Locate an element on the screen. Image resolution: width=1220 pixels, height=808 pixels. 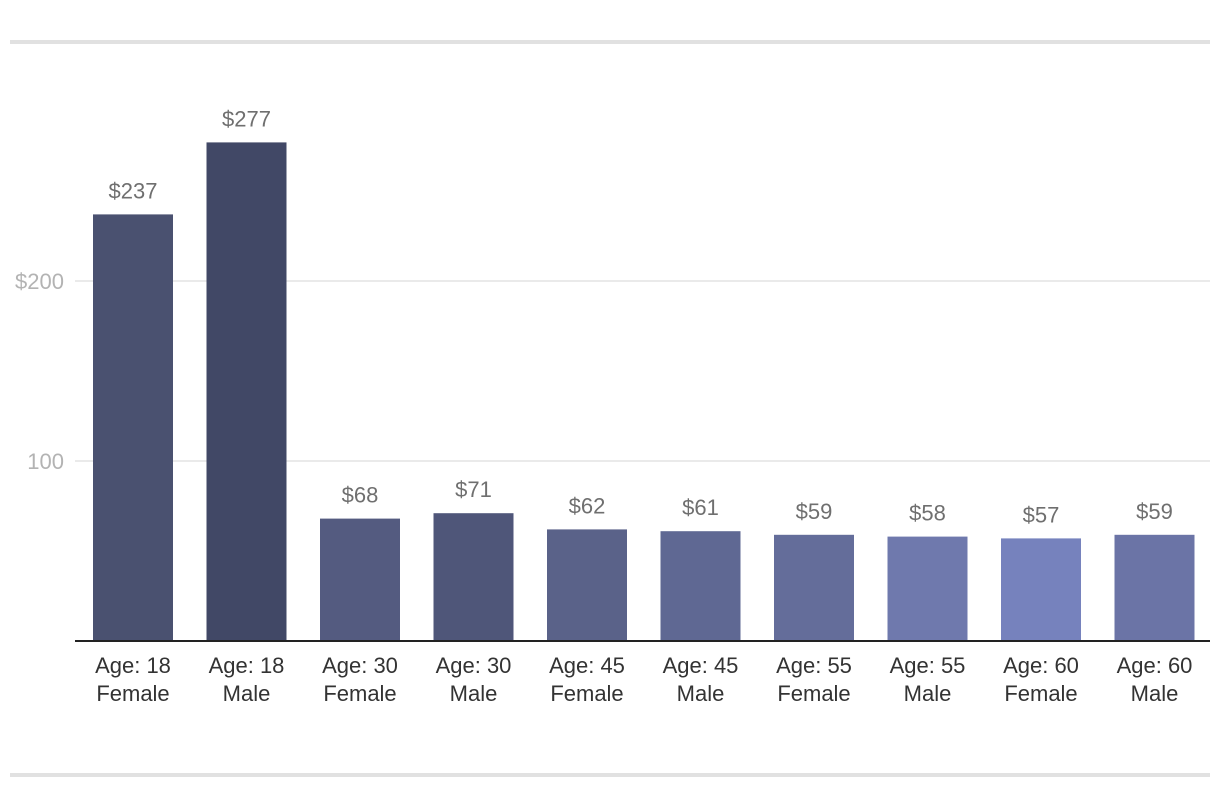
top-divider is located at coordinates (610, 42).